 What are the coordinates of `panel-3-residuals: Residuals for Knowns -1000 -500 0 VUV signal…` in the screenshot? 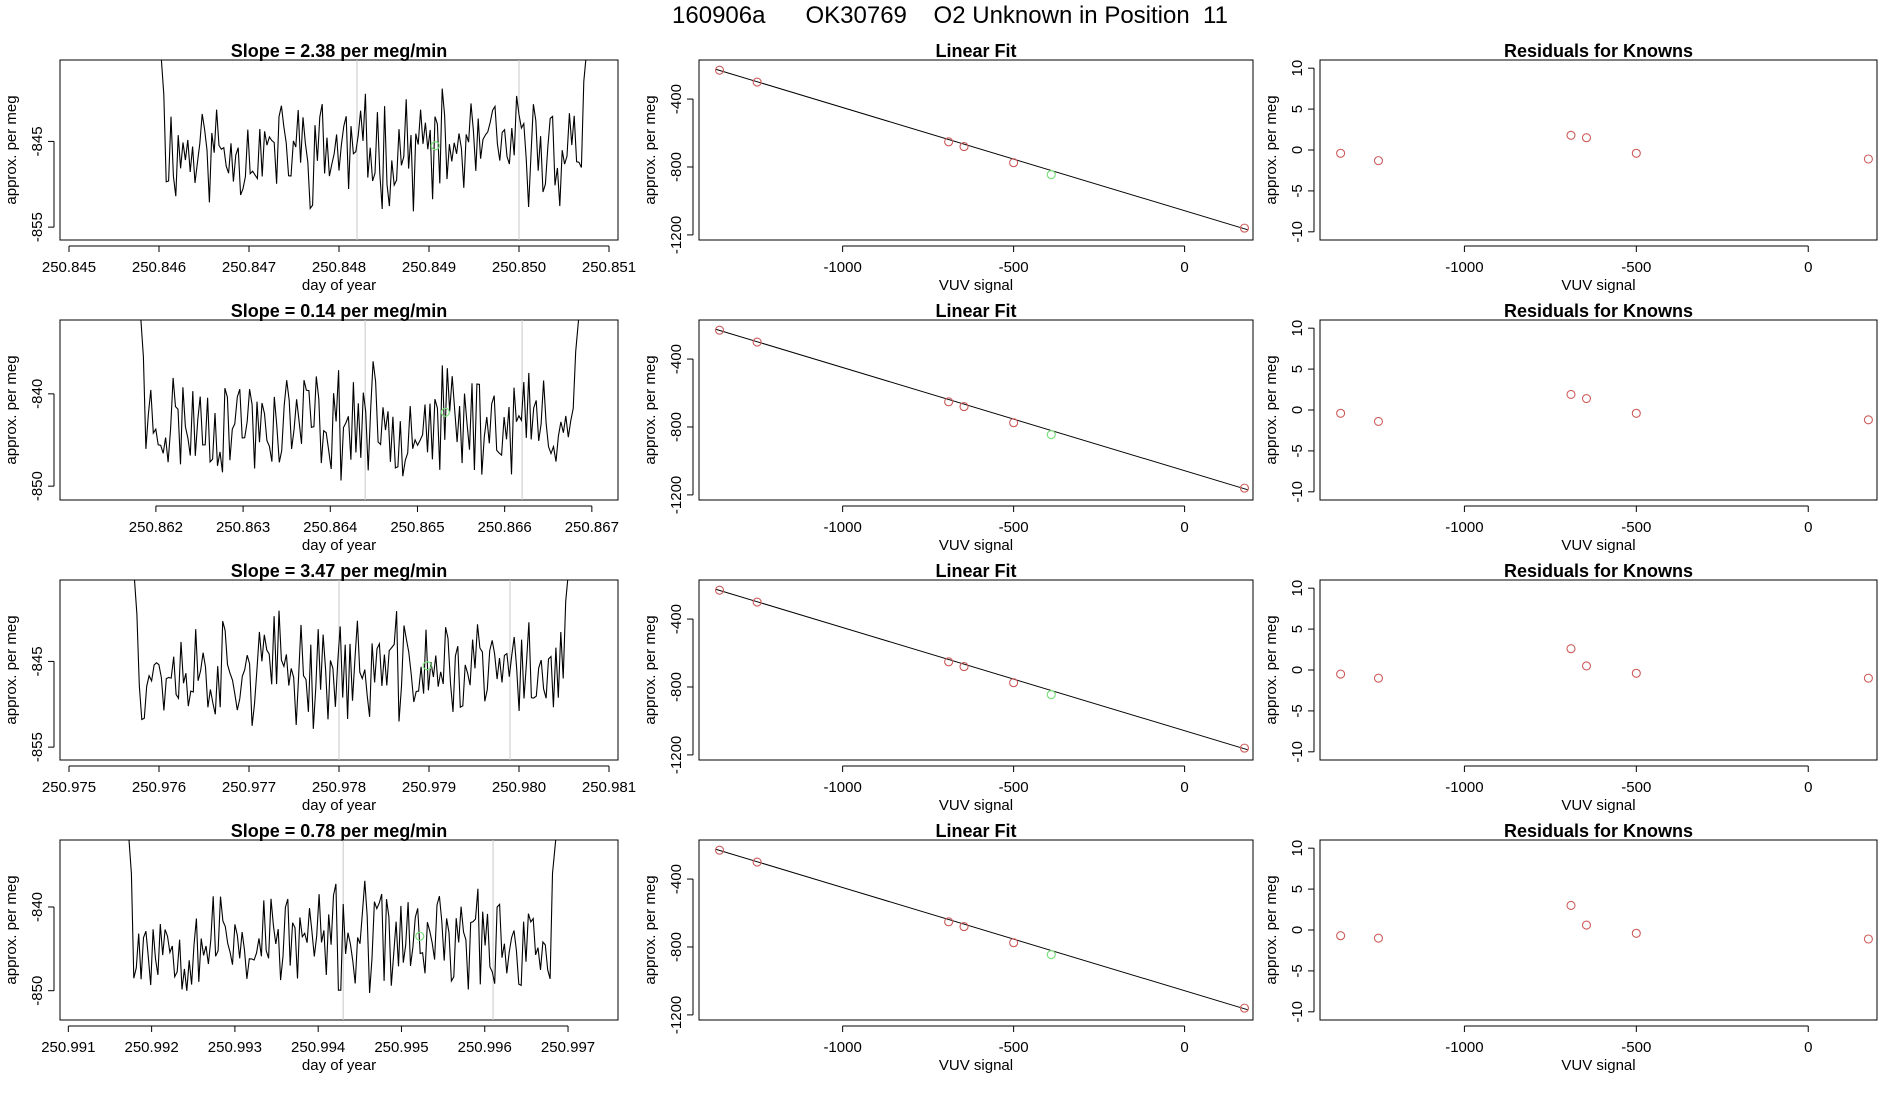 It's located at (1570, 687).